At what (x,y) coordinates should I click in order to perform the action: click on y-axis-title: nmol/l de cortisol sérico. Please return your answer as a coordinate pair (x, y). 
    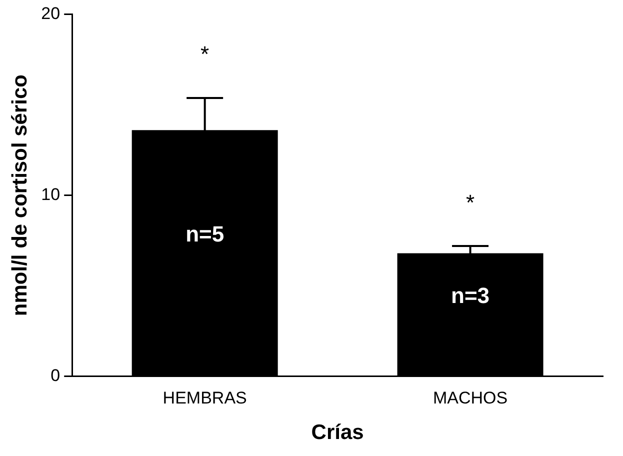
    Looking at the image, I should click on (20, 195).